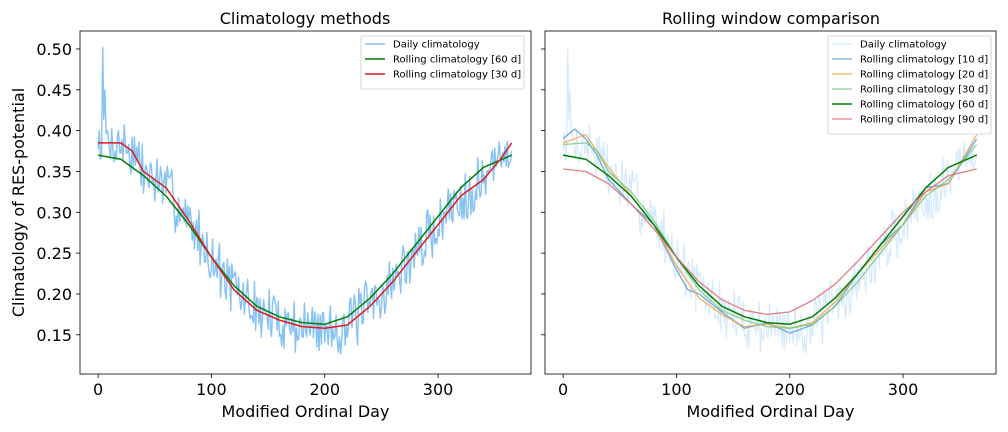 Image resolution: width=1008 pixels, height=432 pixels. I want to click on legend-label: Rolling climatology [10 d], so click(924, 60).